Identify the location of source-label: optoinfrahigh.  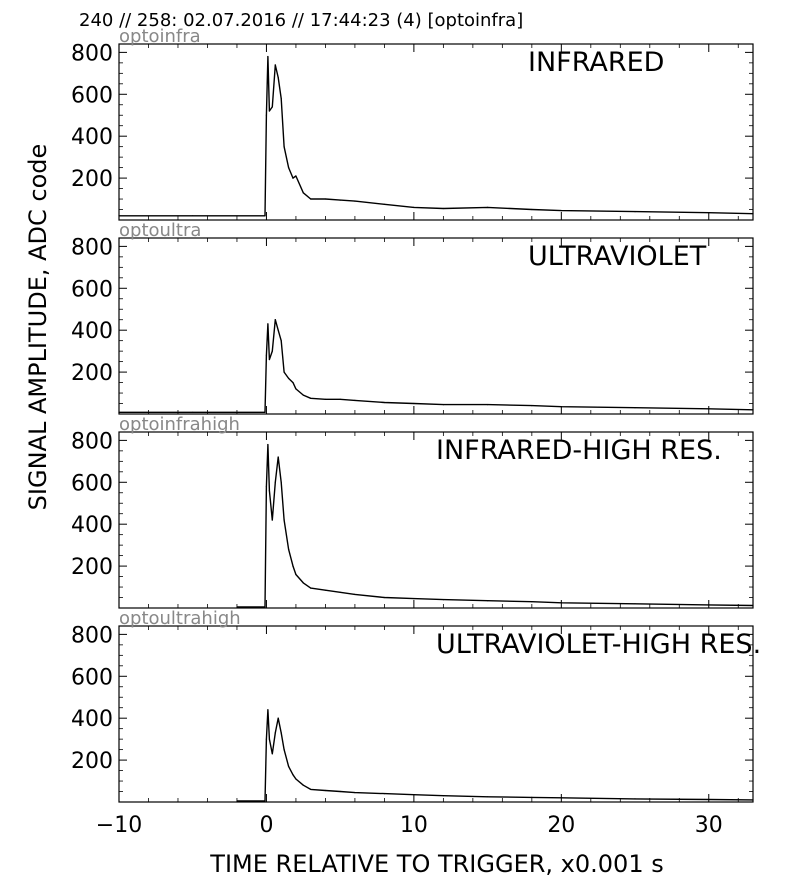
(179, 424).